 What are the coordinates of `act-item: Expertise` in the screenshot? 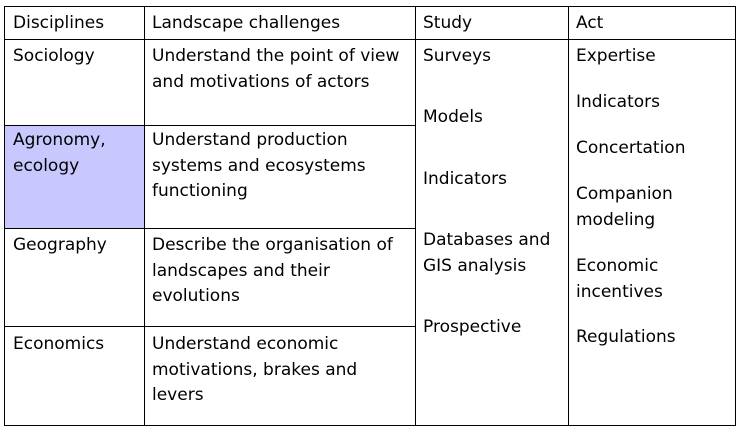 It's located at (616, 56).